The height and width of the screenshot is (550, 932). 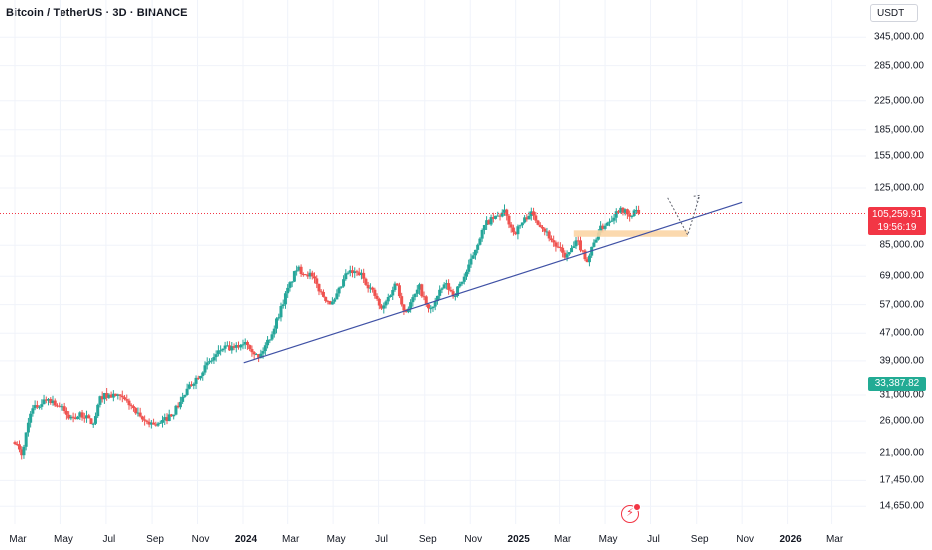 I want to click on price-tick-label: 85,000.00, so click(x=902, y=245).